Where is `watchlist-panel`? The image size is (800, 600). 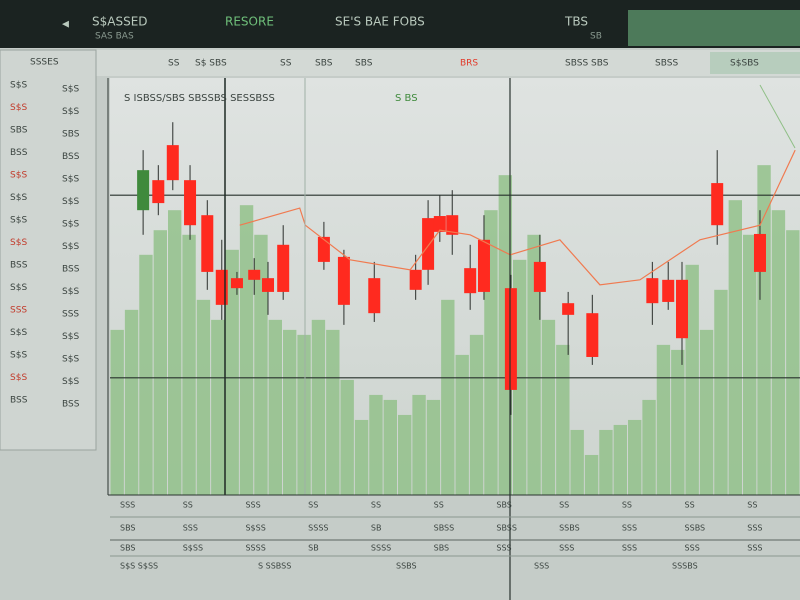 watchlist-panel is located at coordinates (48, 250).